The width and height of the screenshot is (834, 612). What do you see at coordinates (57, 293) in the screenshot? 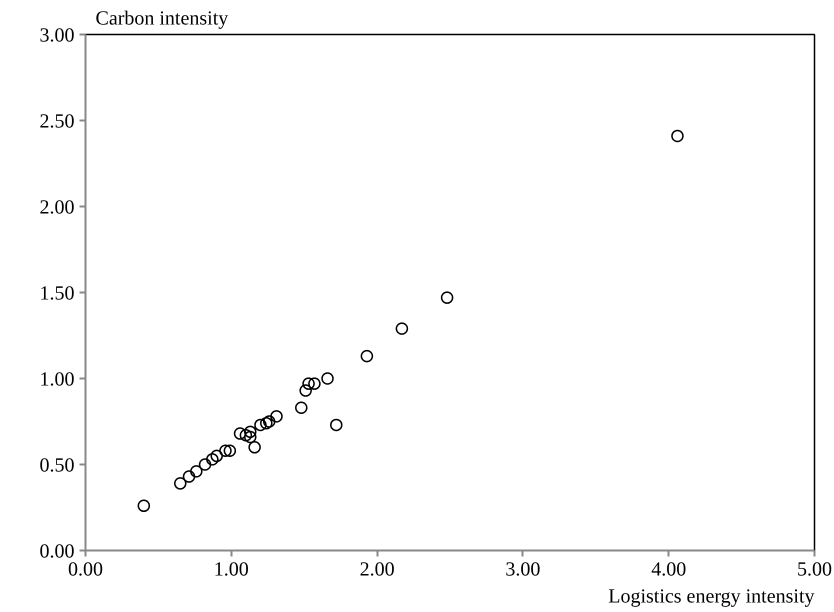
I see `y-tick-label: 1.50` at bounding box center [57, 293].